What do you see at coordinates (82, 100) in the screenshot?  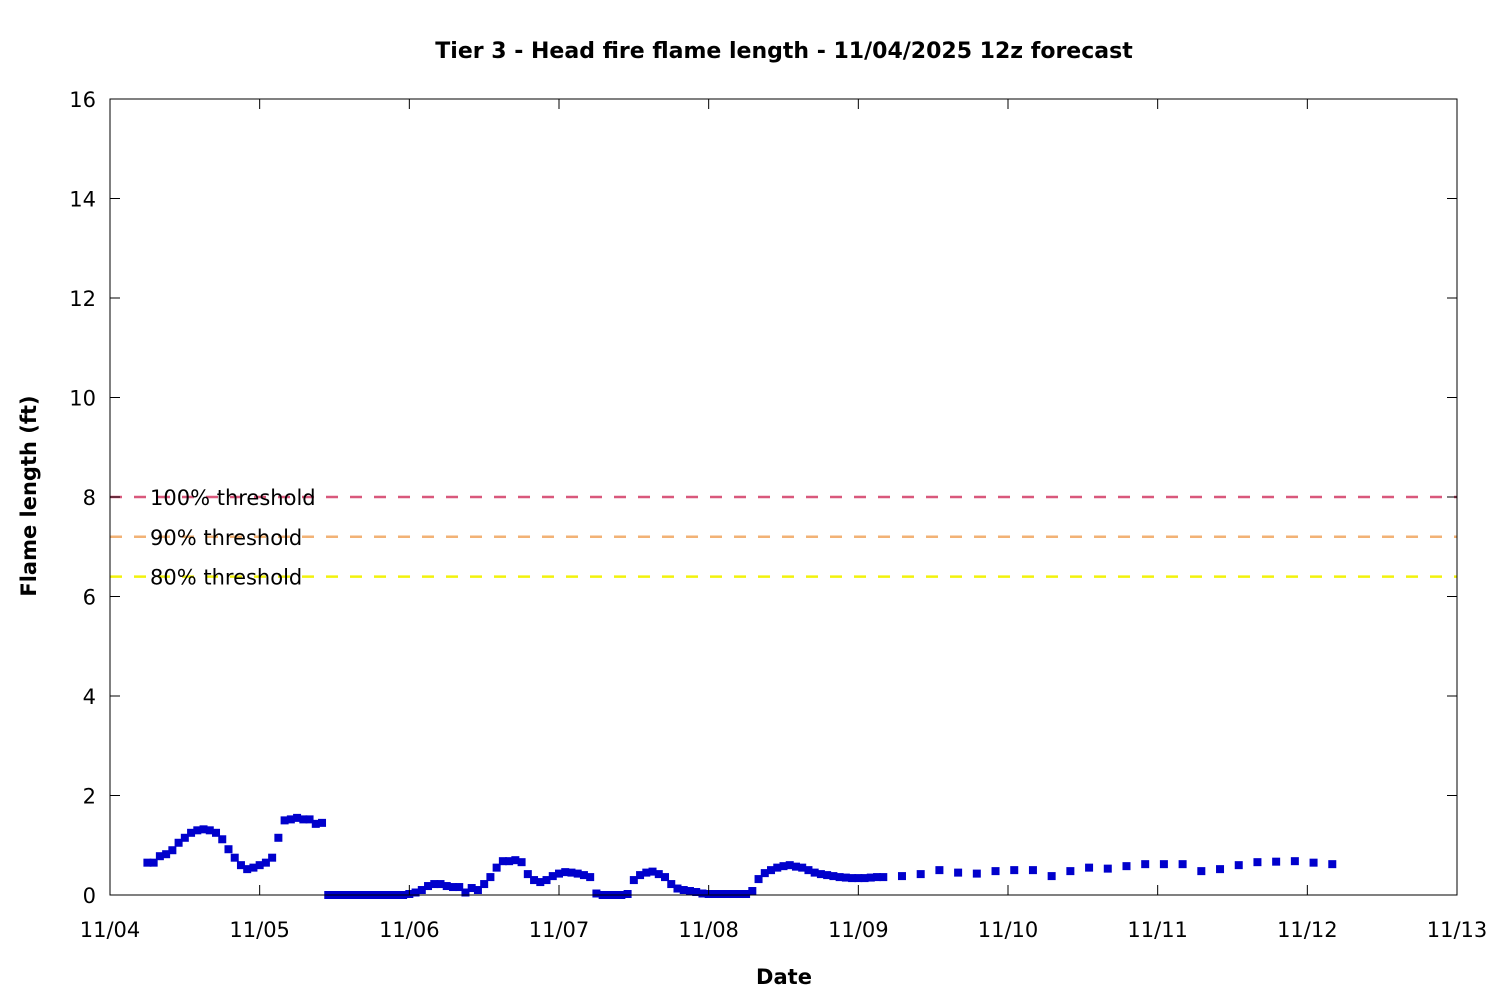 I see `y-tick-label: 16` at bounding box center [82, 100].